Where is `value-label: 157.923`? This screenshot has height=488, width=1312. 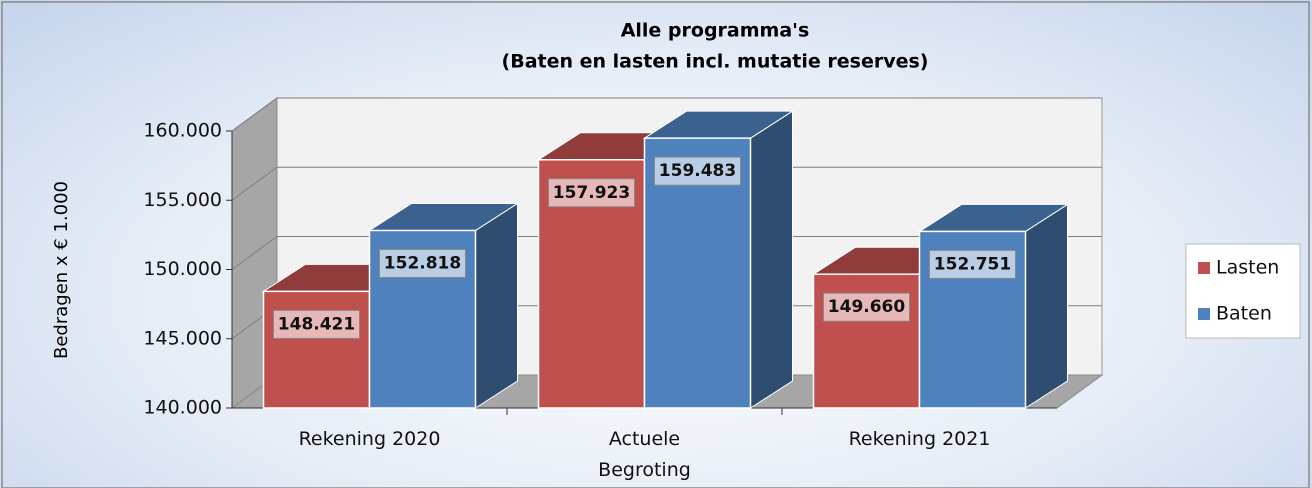 value-label: 157.923 is located at coordinates (591, 193).